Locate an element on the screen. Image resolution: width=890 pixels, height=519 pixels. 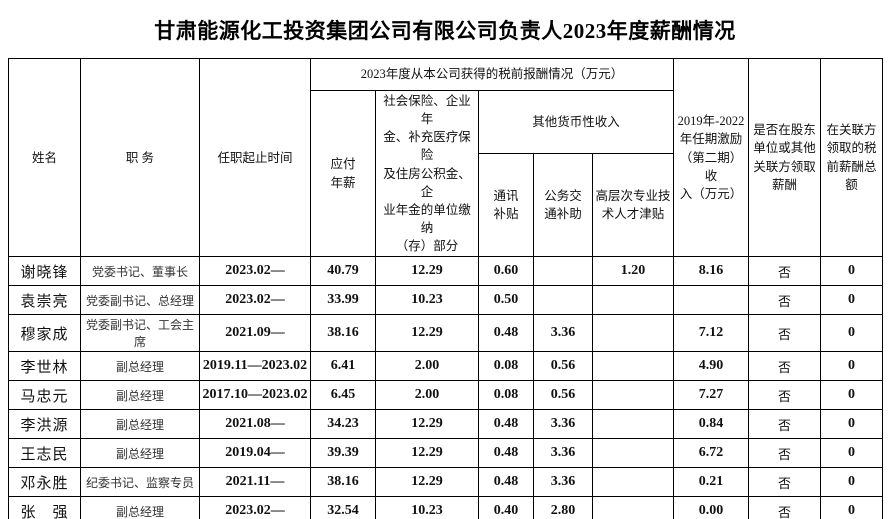
cell-name: 袁崇亮 is located at coordinates (44, 300).